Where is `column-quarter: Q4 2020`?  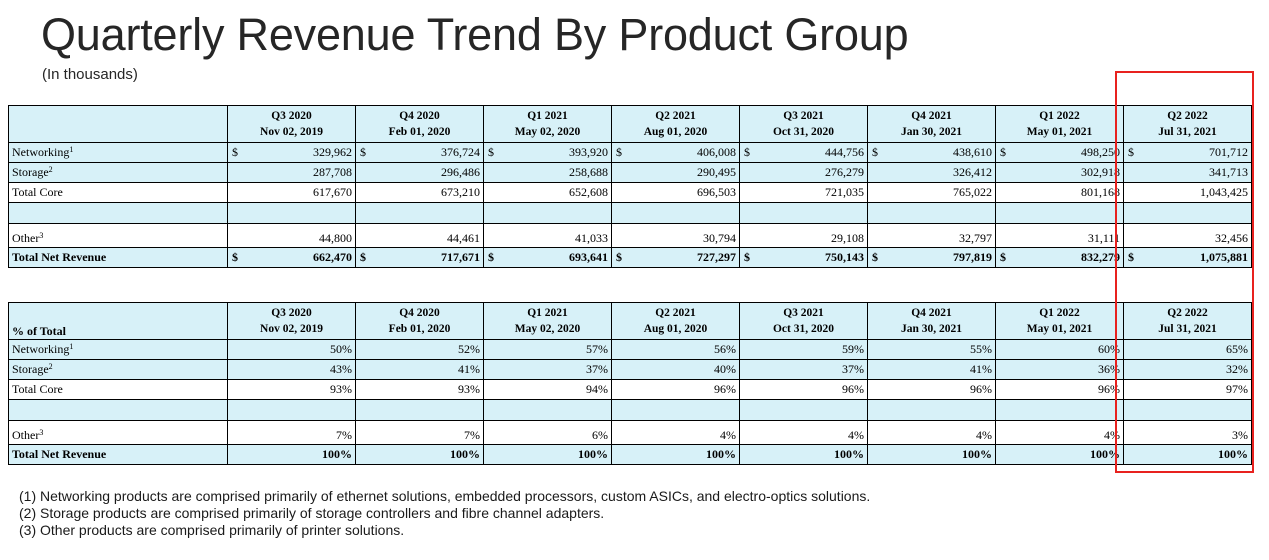 column-quarter: Q4 2020 is located at coordinates (419, 313).